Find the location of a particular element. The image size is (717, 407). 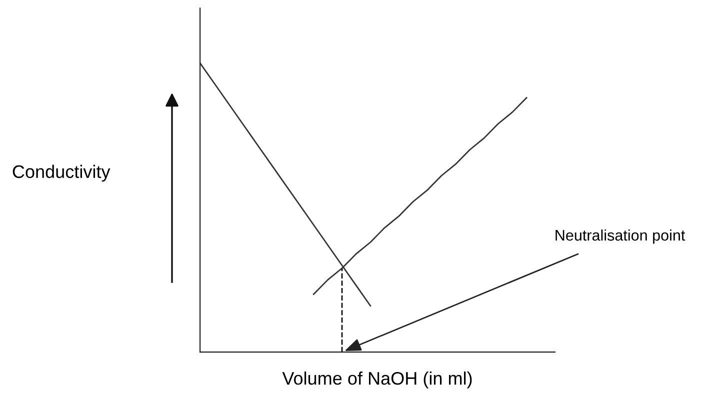

text: Neutralisation point is located at coordinates (621, 236).